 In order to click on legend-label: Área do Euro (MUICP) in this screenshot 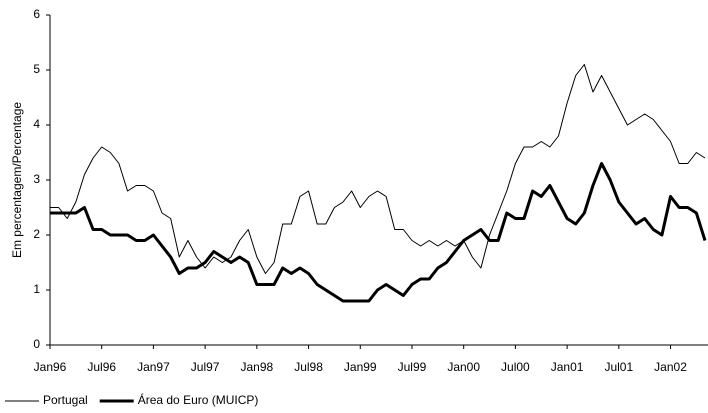, I will do `click(198, 399)`.